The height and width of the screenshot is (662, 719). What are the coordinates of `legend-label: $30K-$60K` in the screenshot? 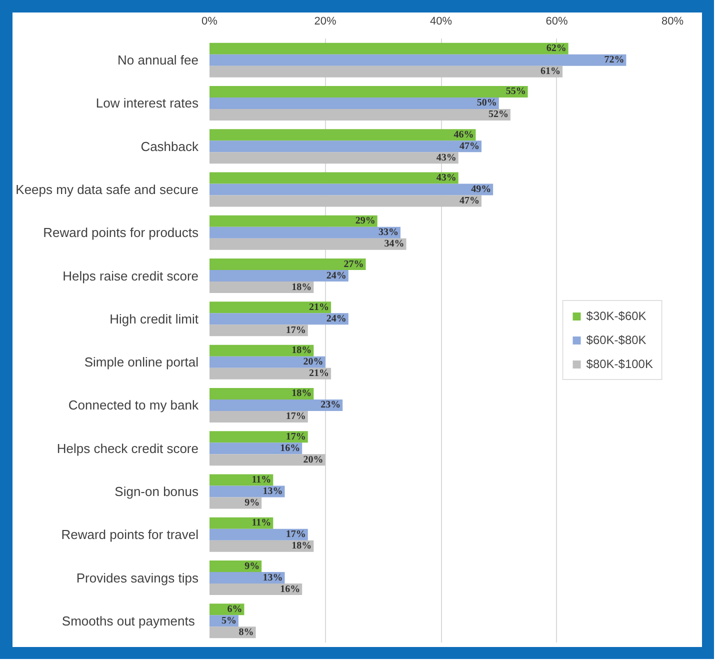 It's located at (616, 316).